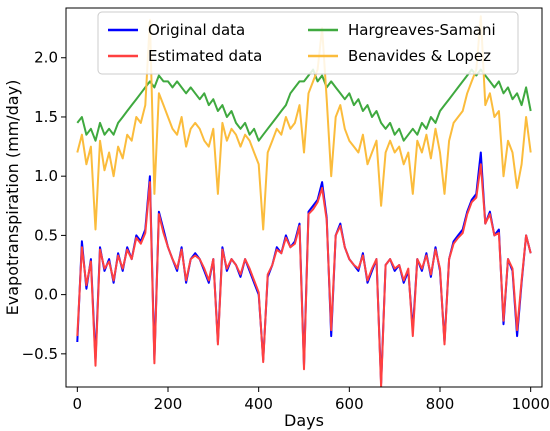  I want to click on x-tick-label: 600, so click(349, 404).